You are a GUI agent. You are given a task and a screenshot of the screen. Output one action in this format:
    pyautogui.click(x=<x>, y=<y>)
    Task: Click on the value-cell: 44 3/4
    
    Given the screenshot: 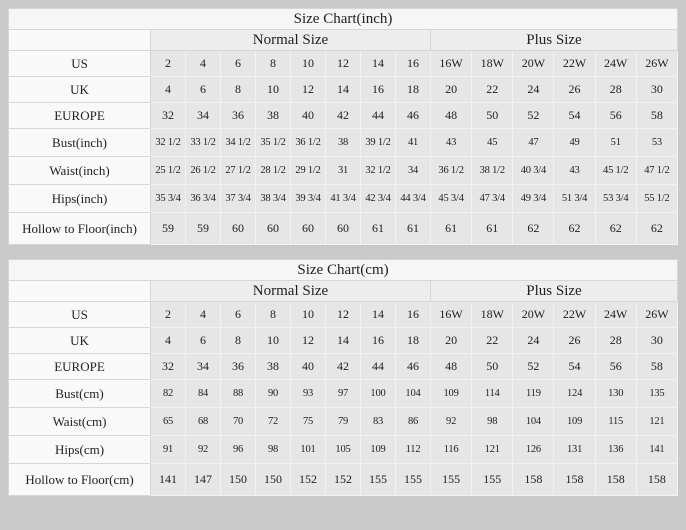 What is the action you would take?
    pyautogui.click(x=413, y=198)
    